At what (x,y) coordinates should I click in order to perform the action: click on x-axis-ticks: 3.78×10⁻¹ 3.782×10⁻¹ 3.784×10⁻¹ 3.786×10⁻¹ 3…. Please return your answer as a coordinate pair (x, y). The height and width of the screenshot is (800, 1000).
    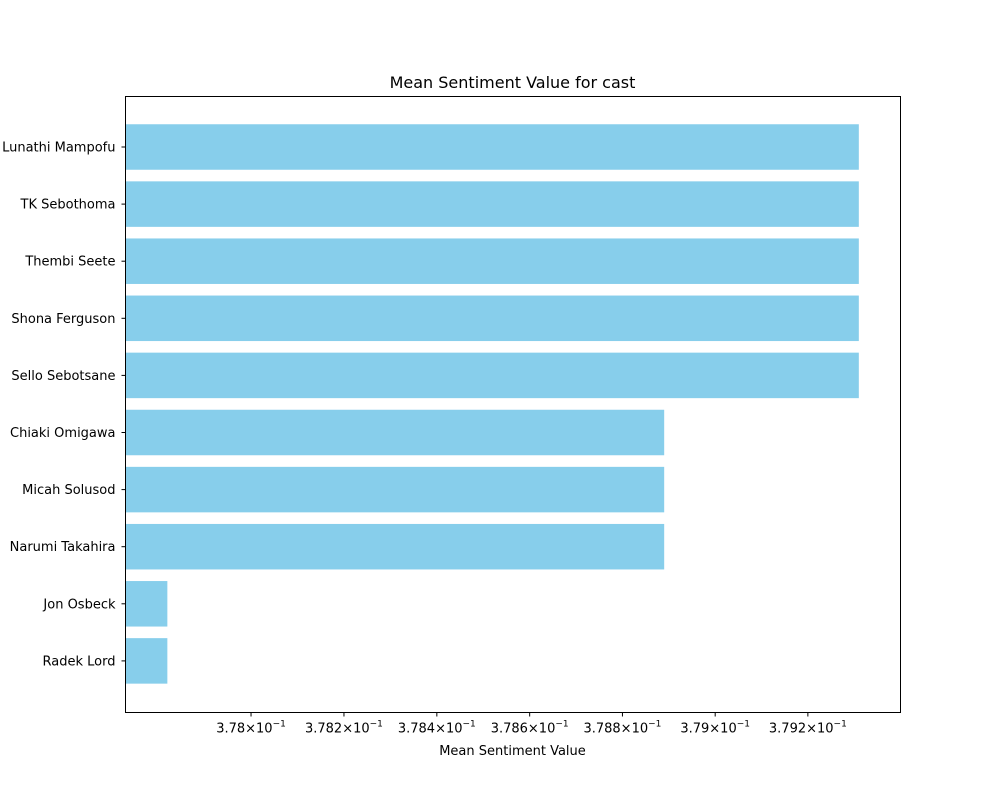
    Looking at the image, I should click on (531, 724).